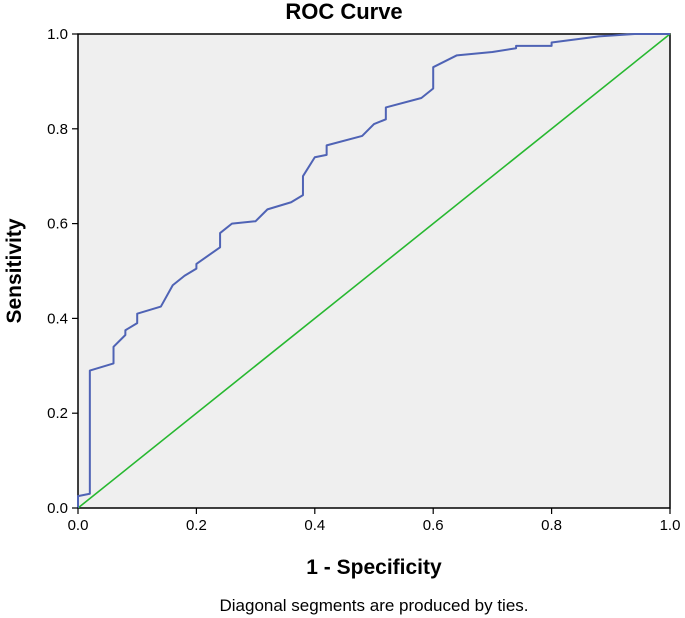  Describe the element at coordinates (374, 521) in the screenshot. I see `x-axis-ticks: 0.0 0.2 0.4 0.6 0.8 1.0` at that location.